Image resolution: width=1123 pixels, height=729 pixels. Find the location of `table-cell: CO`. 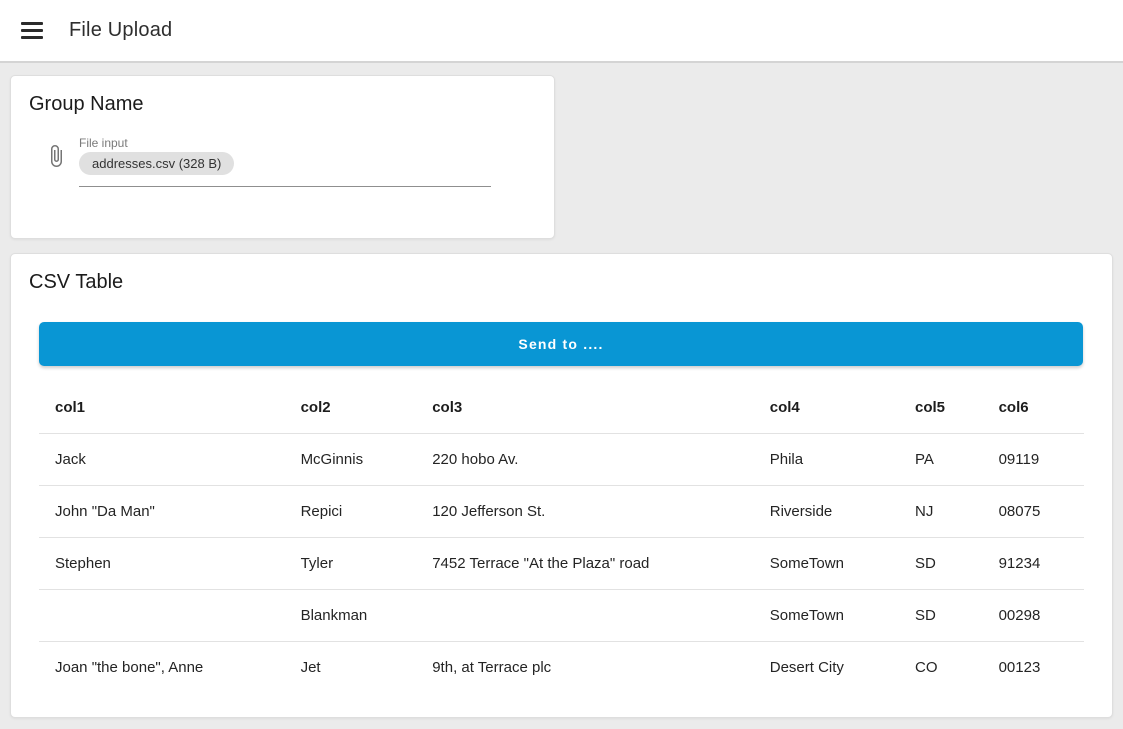

table-cell: CO is located at coordinates (926, 667).